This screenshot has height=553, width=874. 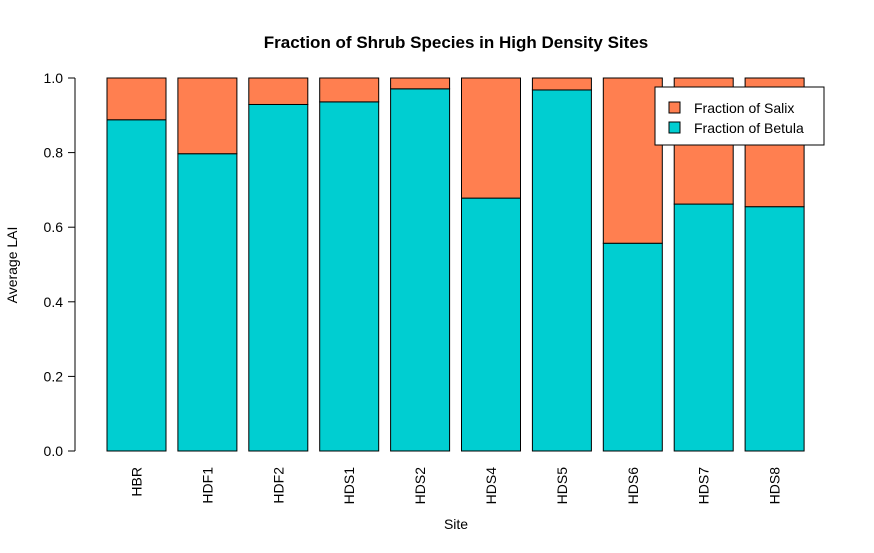 What do you see at coordinates (54, 302) in the screenshot?
I see `y-tick-label: 0.4` at bounding box center [54, 302].